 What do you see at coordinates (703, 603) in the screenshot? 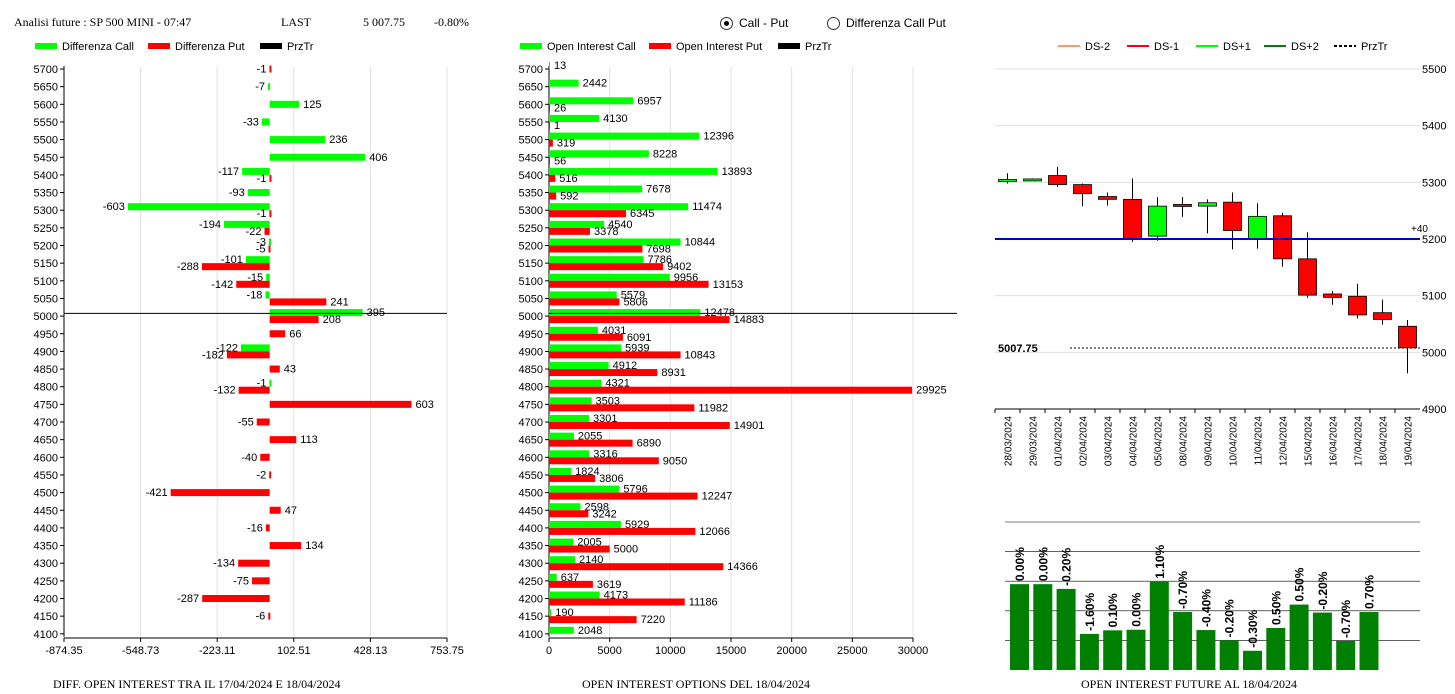
I see `put-oi-label: 11186` at bounding box center [703, 603].